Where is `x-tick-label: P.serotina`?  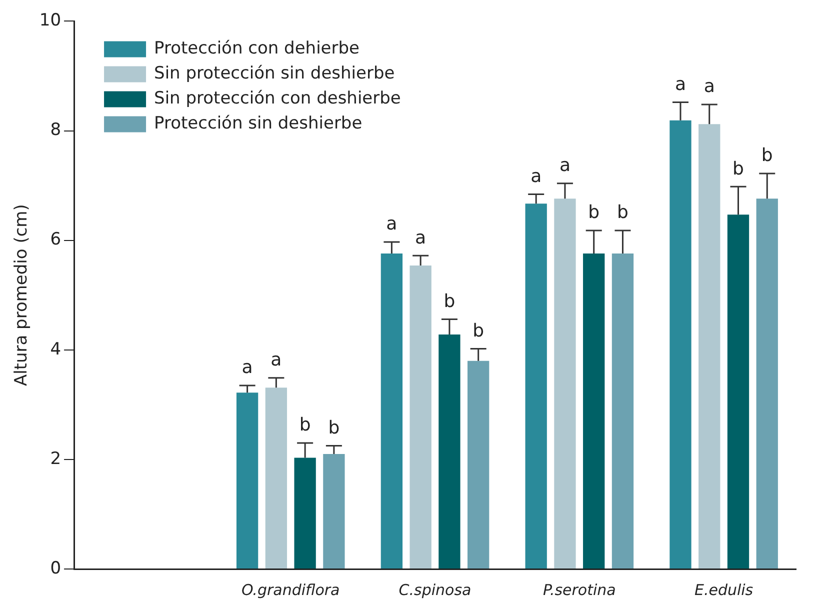
x-tick-label: P.serotina is located at coordinates (579, 589).